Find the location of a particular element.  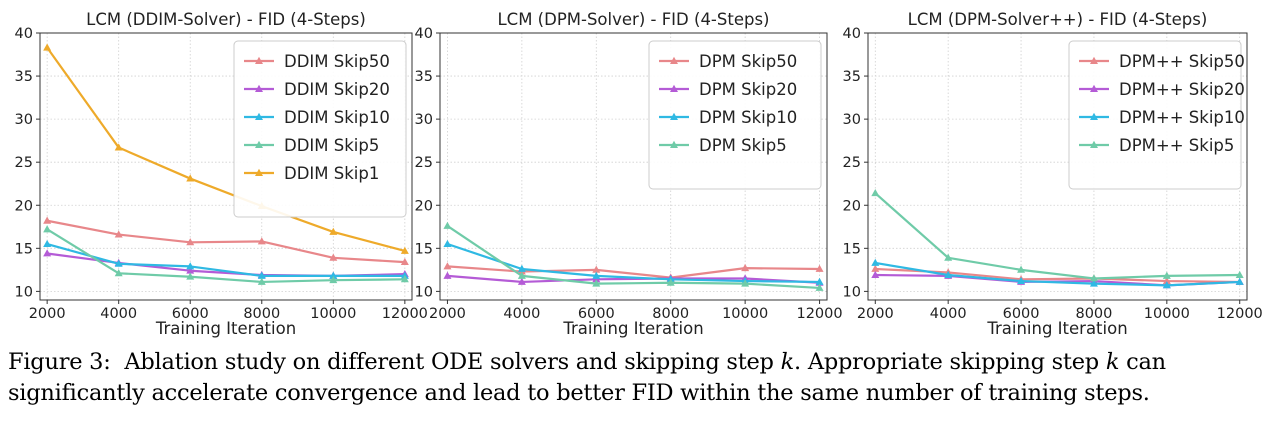

y-tick-label: 35 is located at coordinates (424, 77).